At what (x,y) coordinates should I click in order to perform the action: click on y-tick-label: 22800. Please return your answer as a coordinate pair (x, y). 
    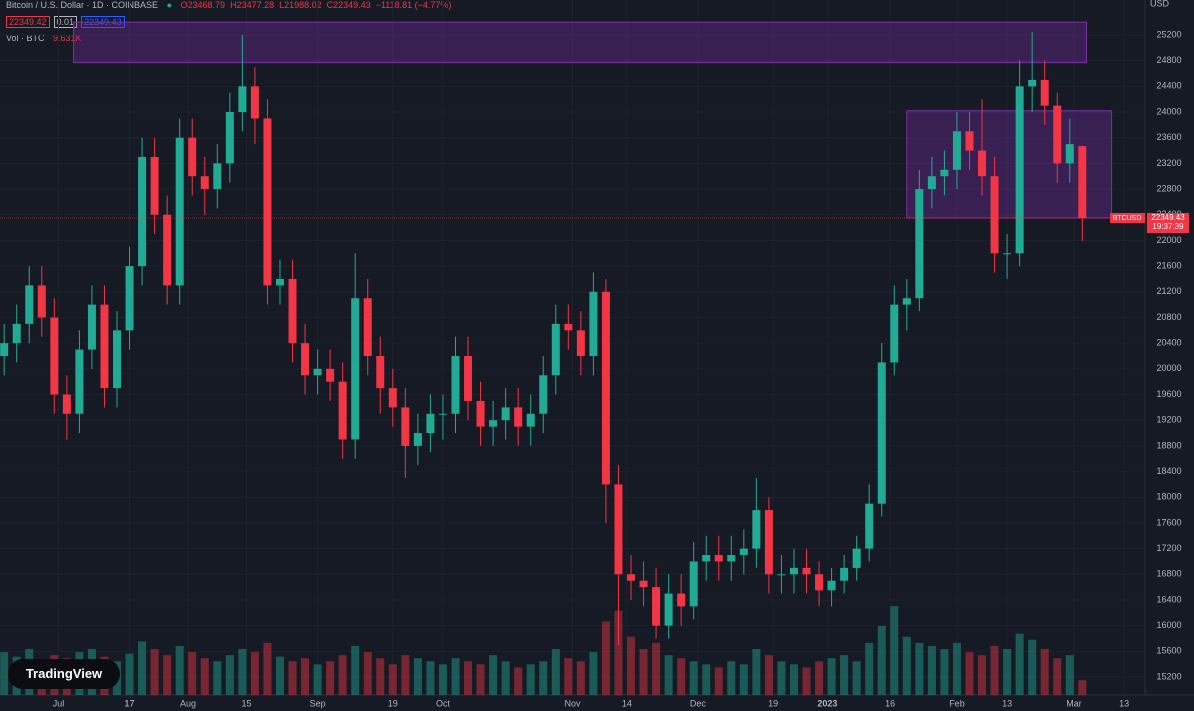
    Looking at the image, I should click on (1168, 188).